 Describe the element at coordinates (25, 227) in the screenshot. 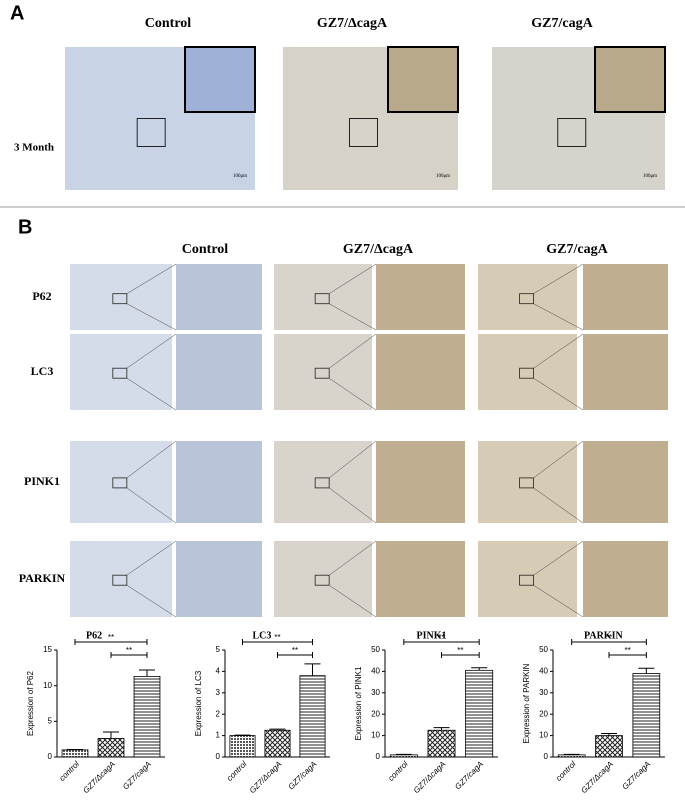

I see `panel-label: B` at that location.